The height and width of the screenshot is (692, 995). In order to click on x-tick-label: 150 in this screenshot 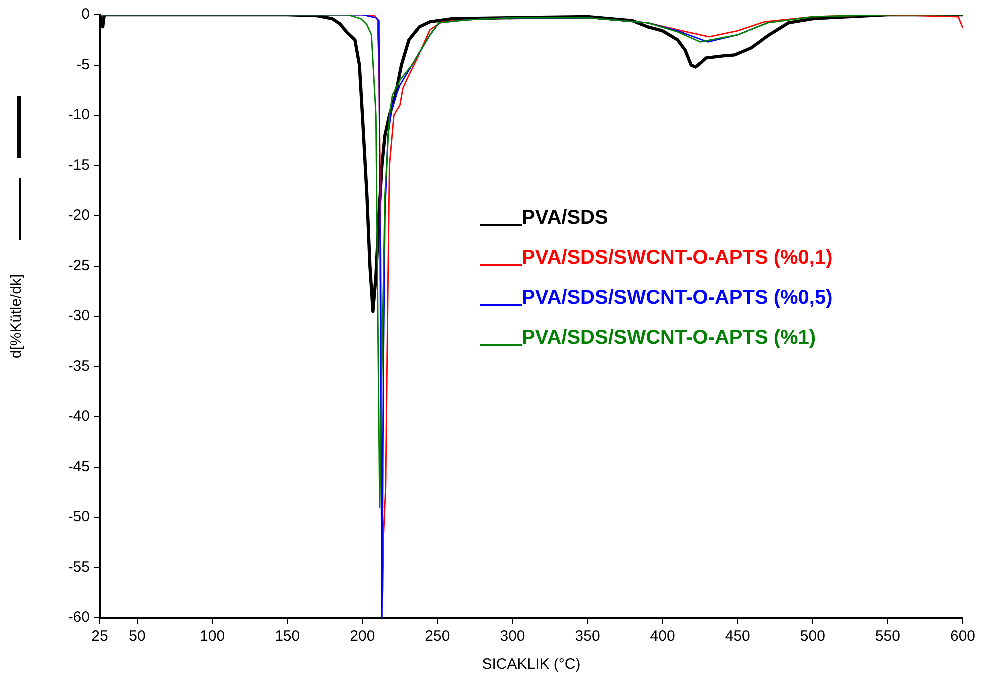, I will do `click(287, 637)`.